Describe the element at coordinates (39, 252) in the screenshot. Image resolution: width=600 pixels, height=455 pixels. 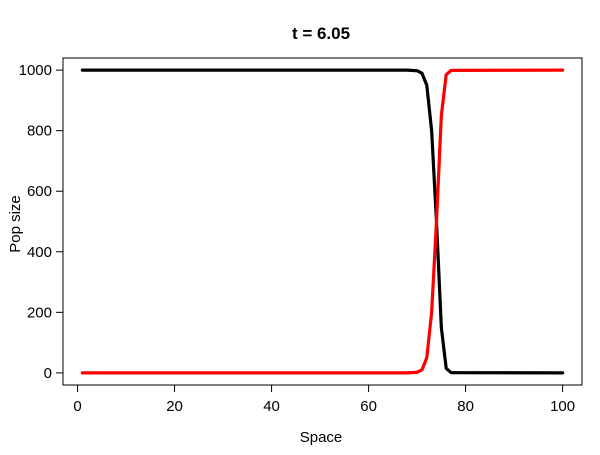
I see `y-tick-label: 400` at that location.